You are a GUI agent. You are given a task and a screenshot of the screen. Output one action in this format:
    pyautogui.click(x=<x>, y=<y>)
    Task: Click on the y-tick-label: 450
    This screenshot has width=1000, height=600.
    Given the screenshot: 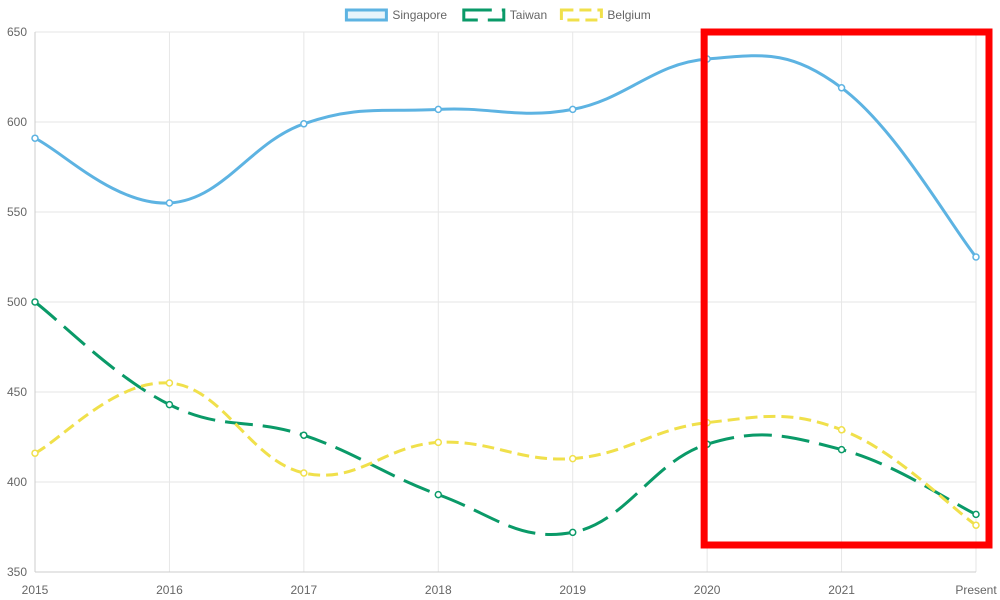 What is the action you would take?
    pyautogui.click(x=17, y=392)
    